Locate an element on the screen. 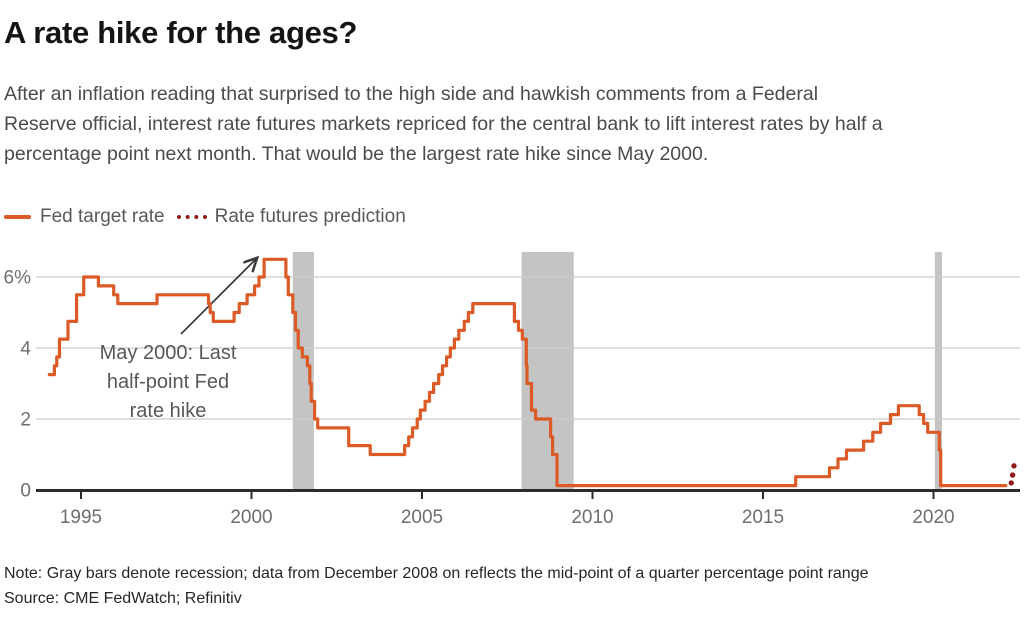  dotted-line-swatch-icon is located at coordinates (191, 217).